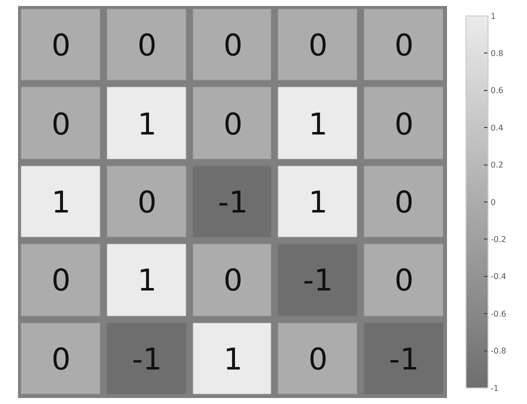 This screenshot has width=527, height=404. What do you see at coordinates (498, 239) in the screenshot?
I see `color-bar-label: -0.2` at bounding box center [498, 239].